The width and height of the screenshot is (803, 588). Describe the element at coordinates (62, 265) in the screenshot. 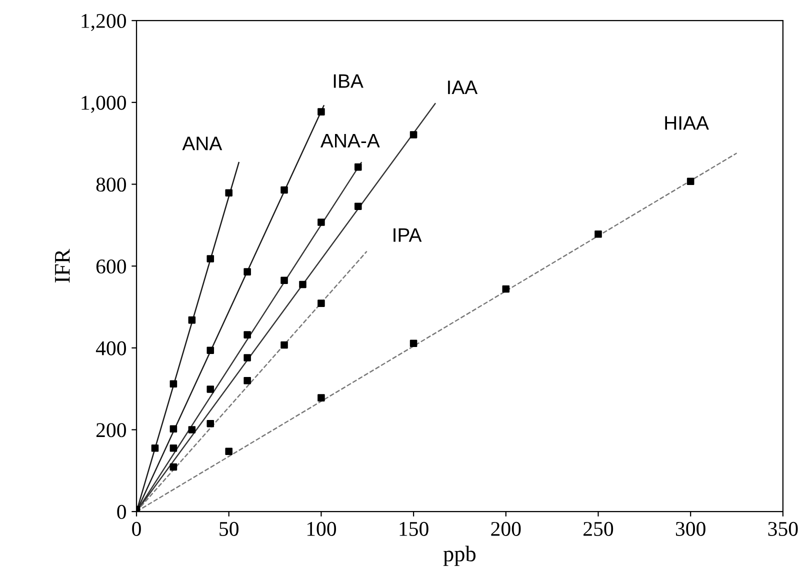

I see `y-axis-title: IFR` at that location.